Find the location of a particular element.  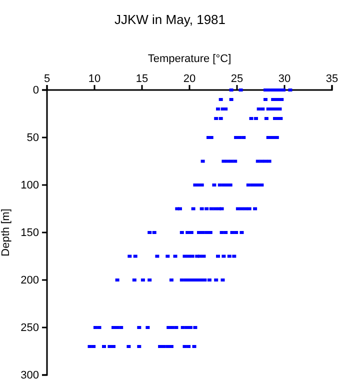

y-tick-label: 300 is located at coordinates (29, 376).